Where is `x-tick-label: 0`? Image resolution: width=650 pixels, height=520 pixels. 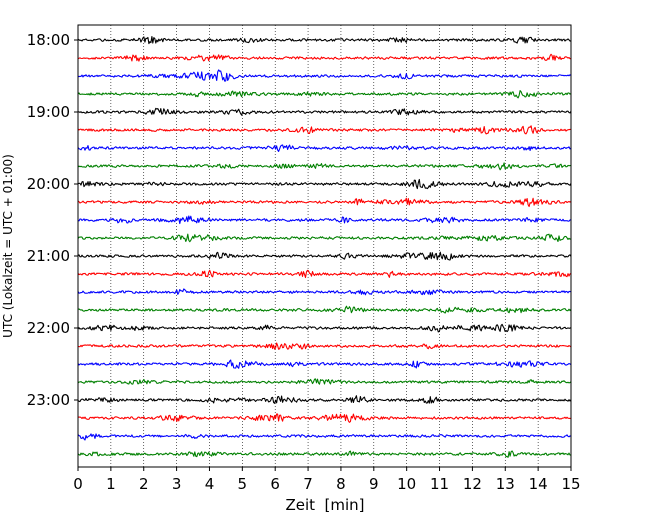
x-tick-label: 0 is located at coordinates (78, 484).